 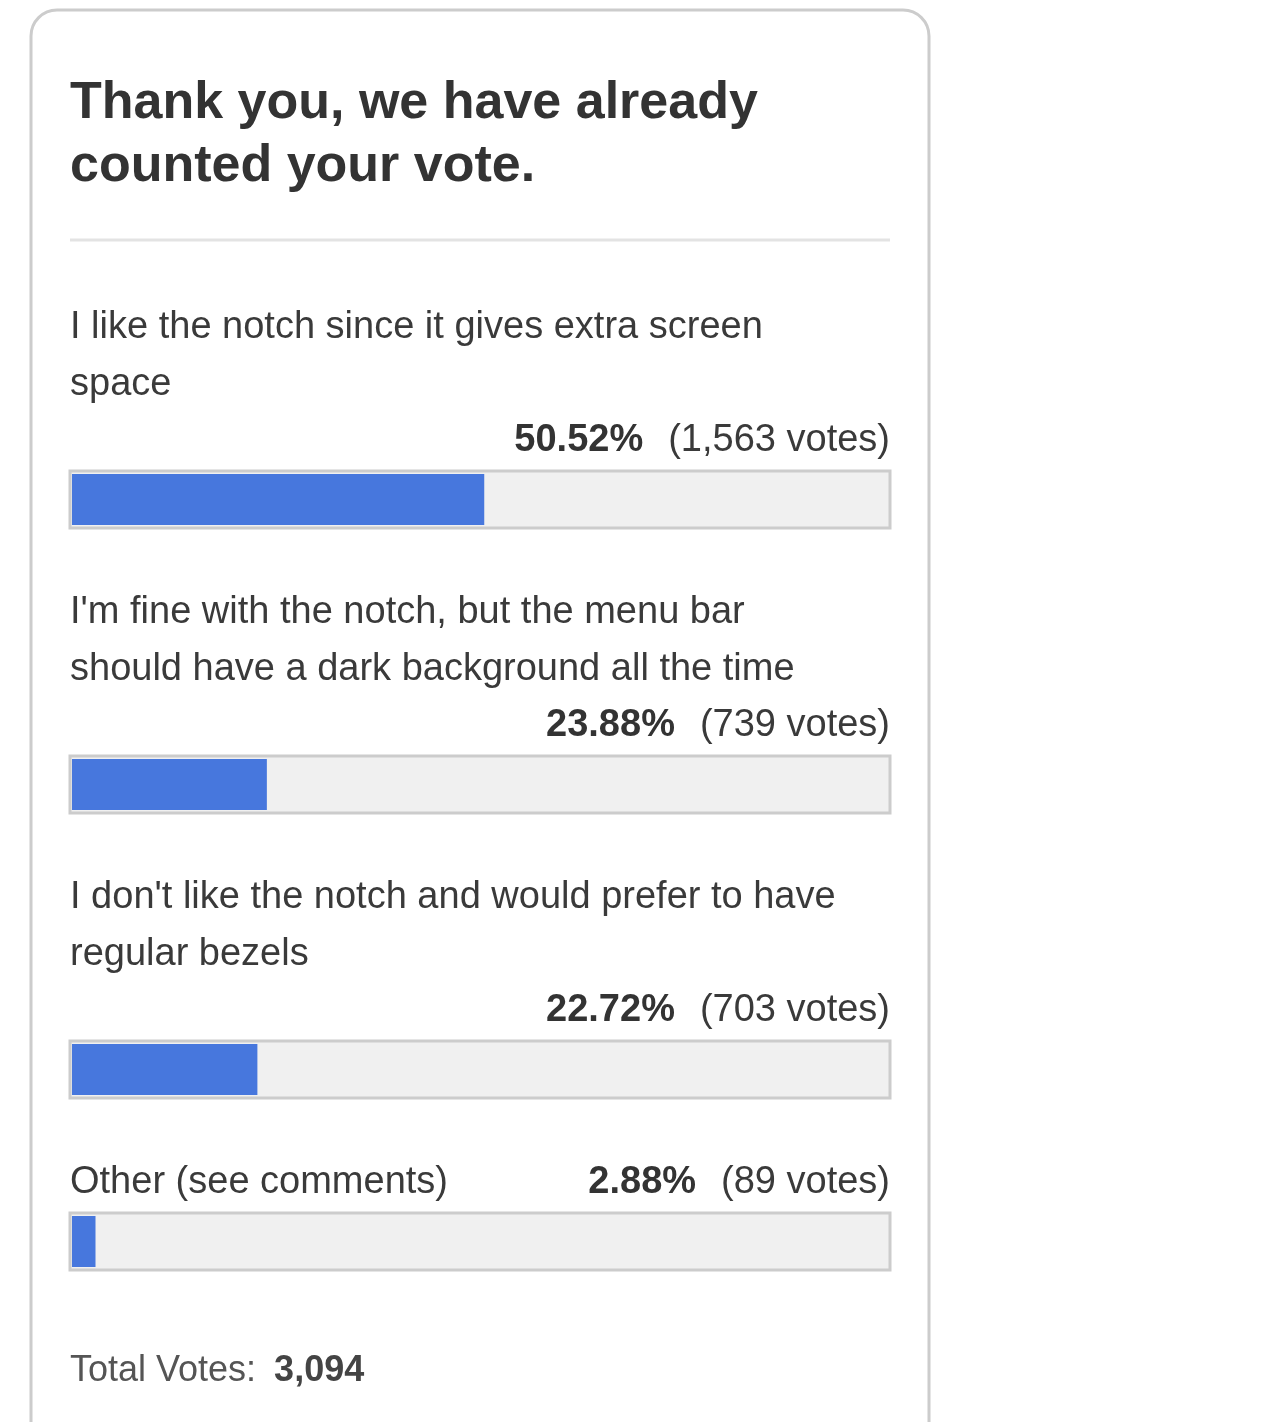 I want to click on data-label: 50.52% (1,563 votes), so click(x=702, y=438).